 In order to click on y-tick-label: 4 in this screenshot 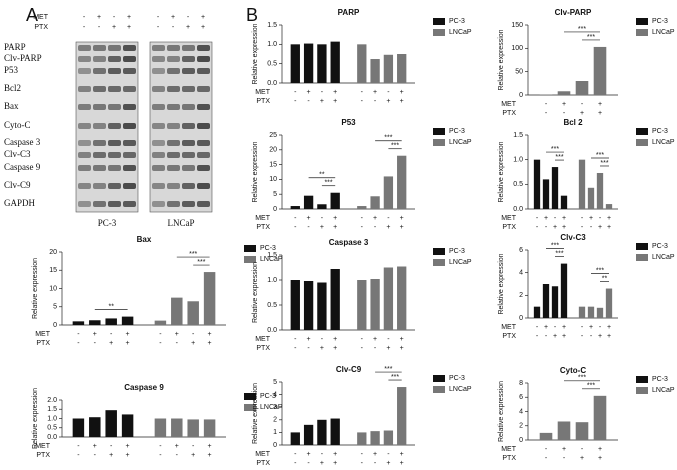, I will do `click(521, 411)`.